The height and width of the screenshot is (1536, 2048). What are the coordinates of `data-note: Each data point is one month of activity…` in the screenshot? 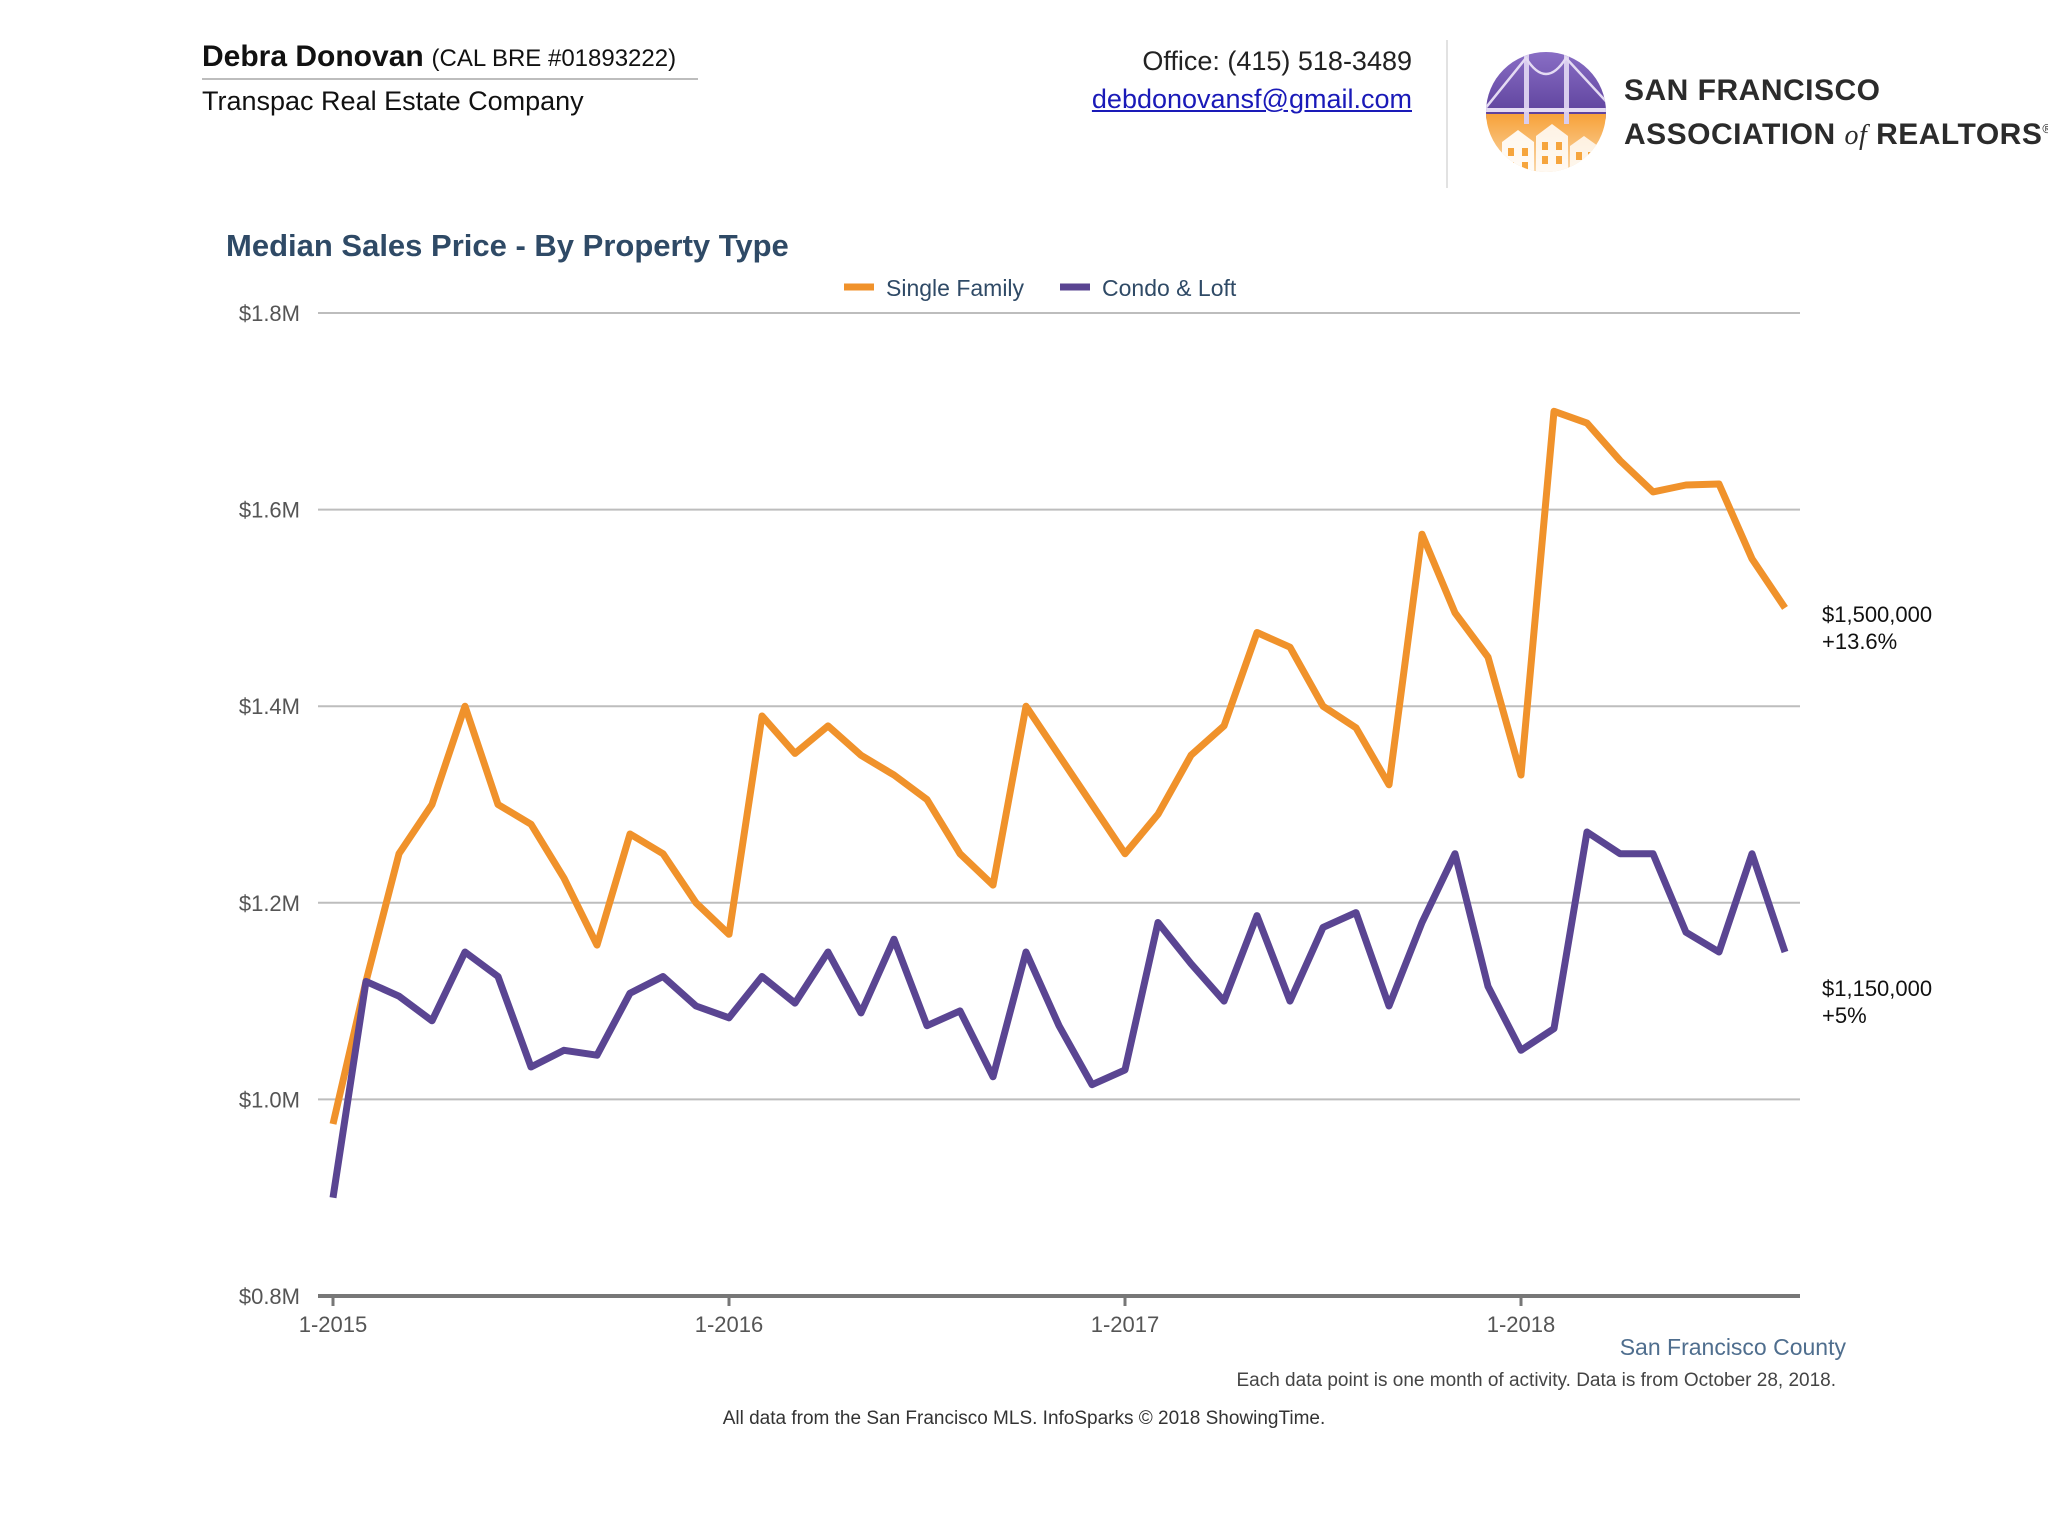 It's located at (1536, 1380).